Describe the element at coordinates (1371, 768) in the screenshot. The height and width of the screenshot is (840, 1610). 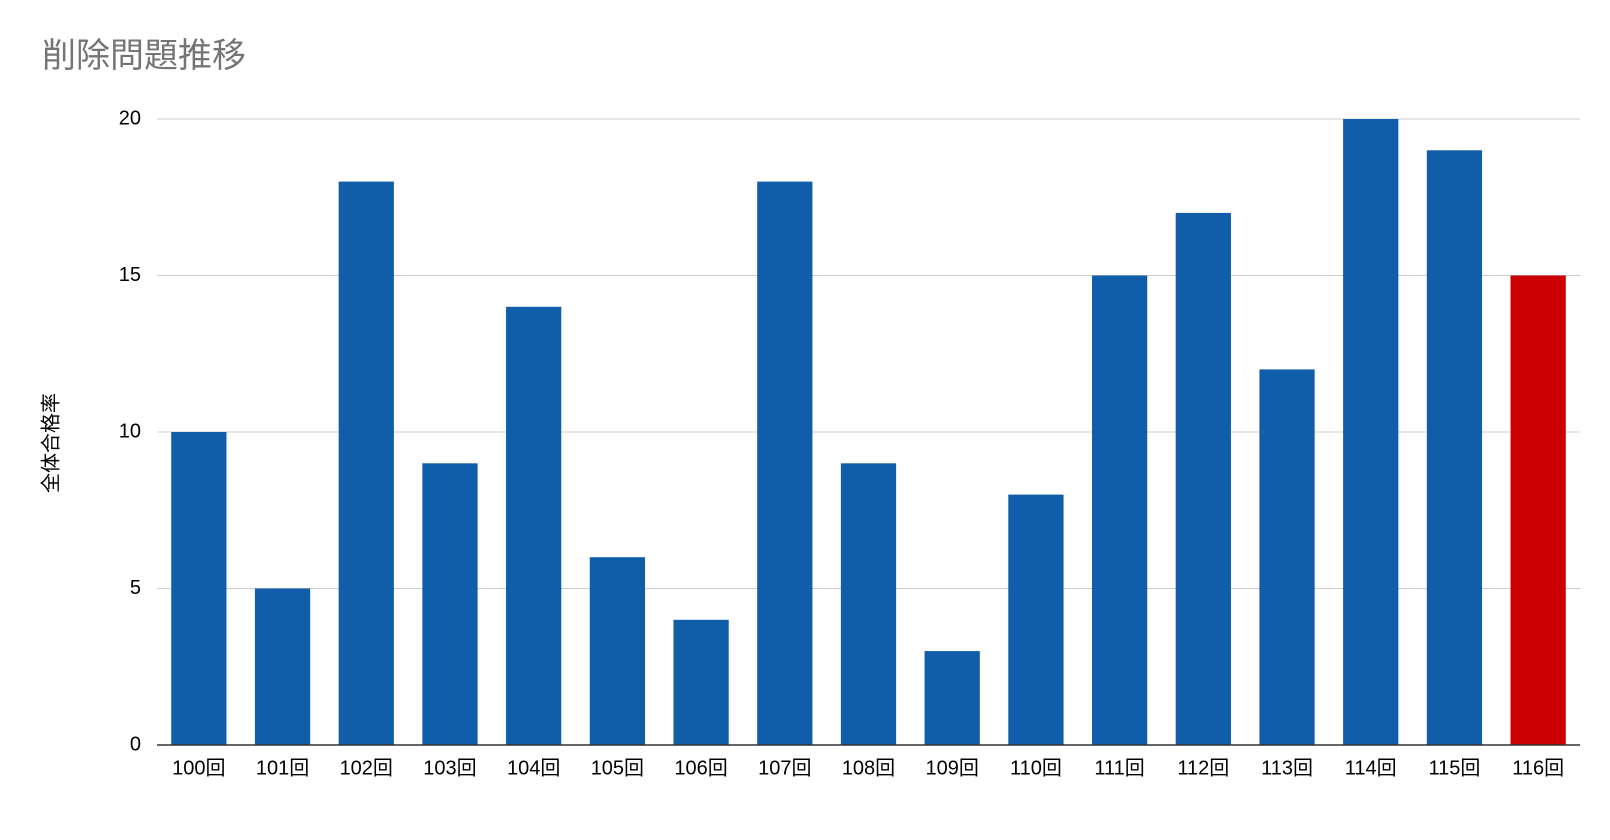
I see `x-tick-label: 114回` at that location.